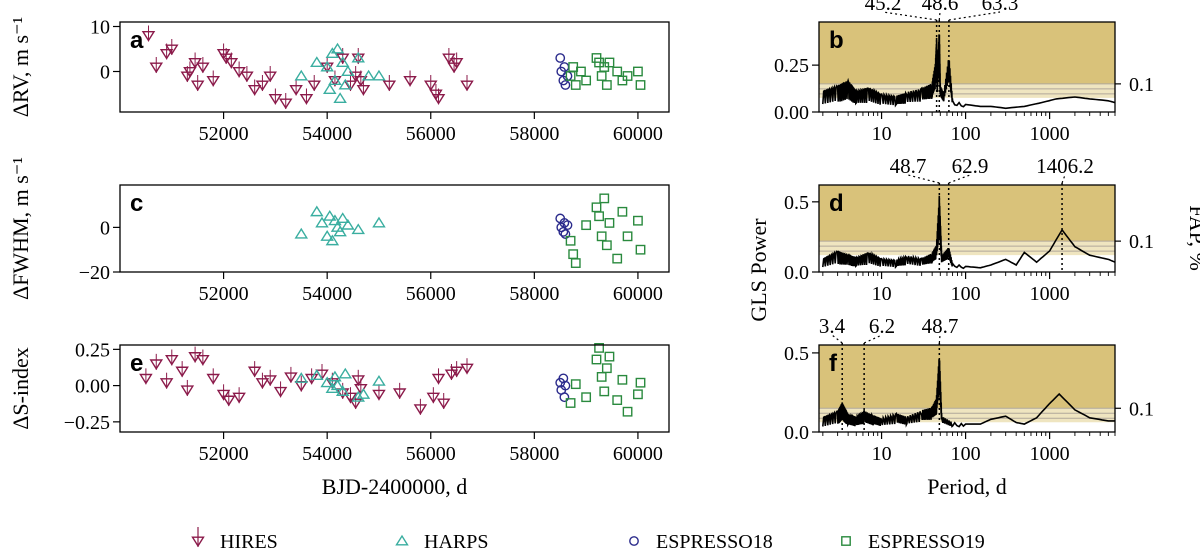 The width and height of the screenshot is (1200, 554). Describe the element at coordinates (105, 228) in the screenshot. I see `ytick-label-c-1: 0` at that location.